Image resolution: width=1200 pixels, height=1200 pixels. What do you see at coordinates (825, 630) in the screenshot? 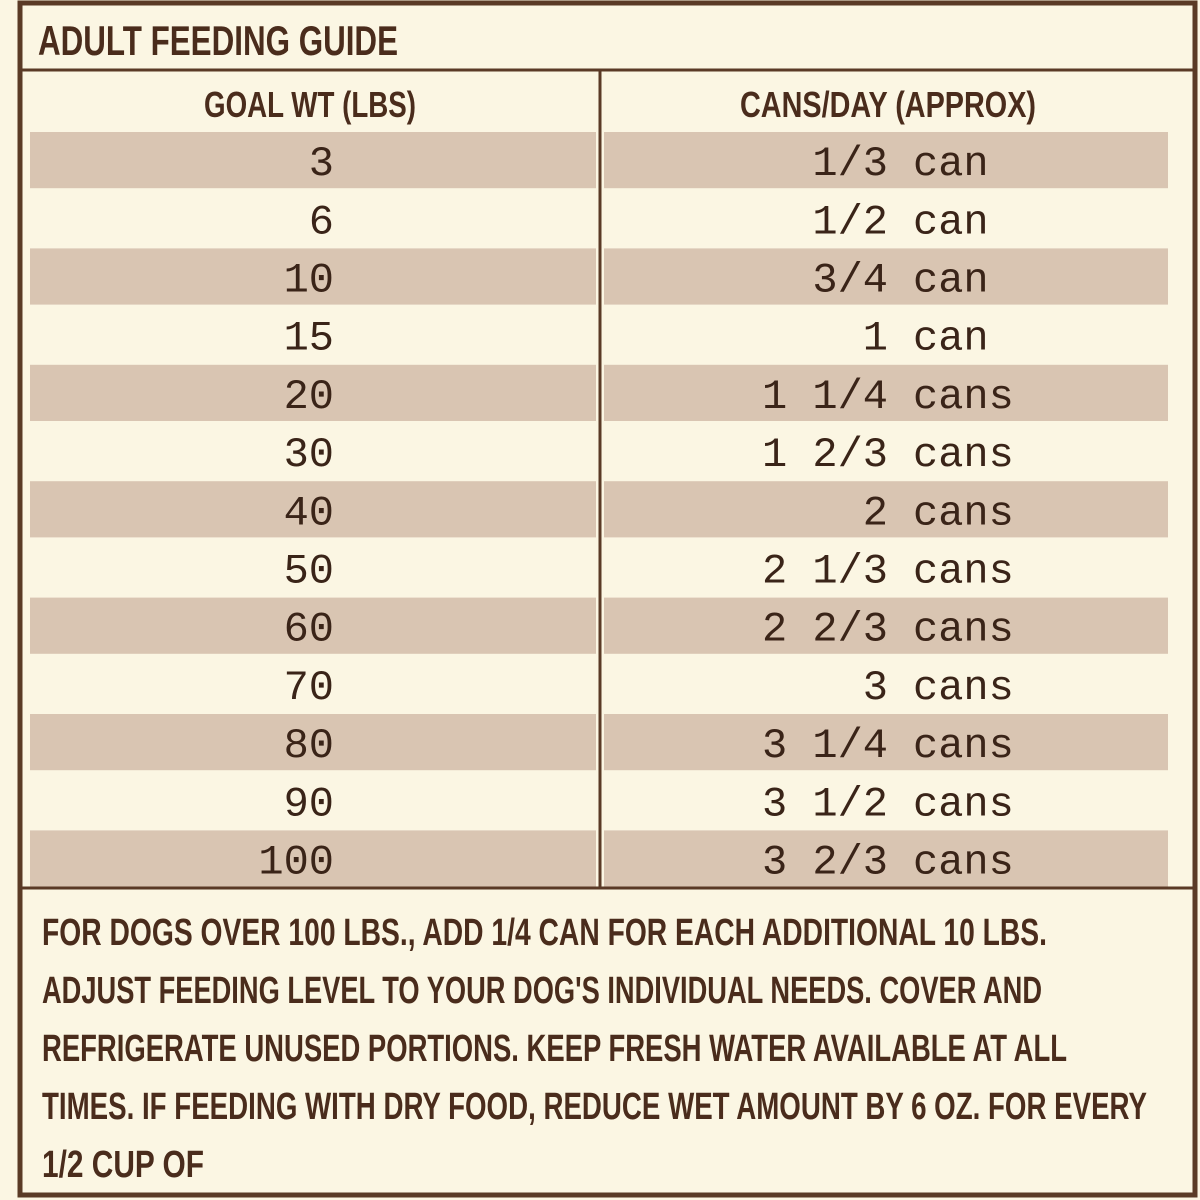
I see `amount-cell: 2 2/3` at bounding box center [825, 630].